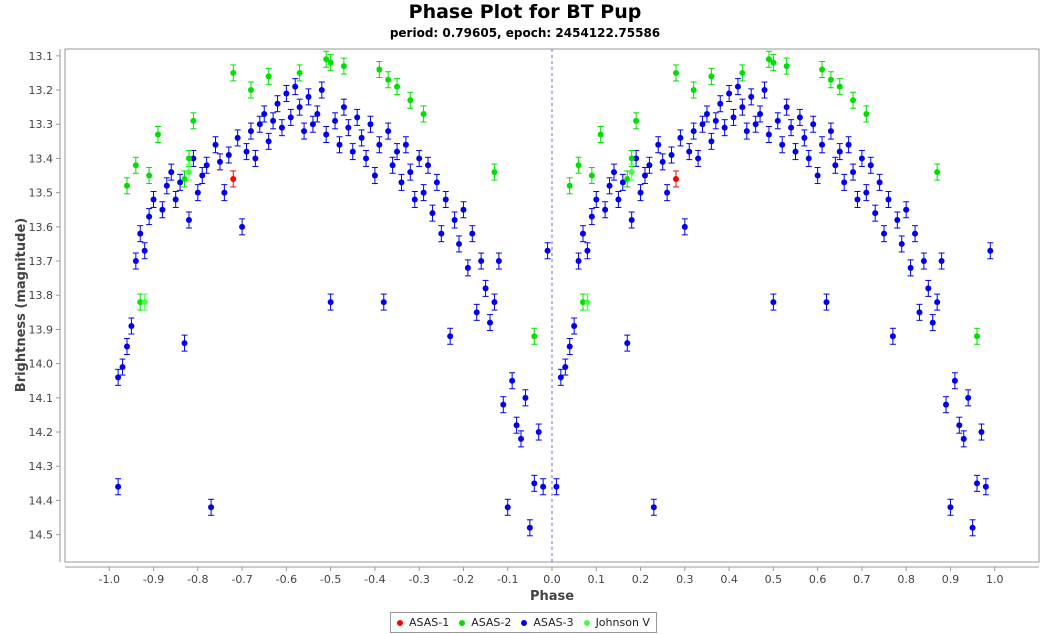  What do you see at coordinates (818, 579) in the screenshot?
I see `x-tick-label: 0.6` at bounding box center [818, 579].